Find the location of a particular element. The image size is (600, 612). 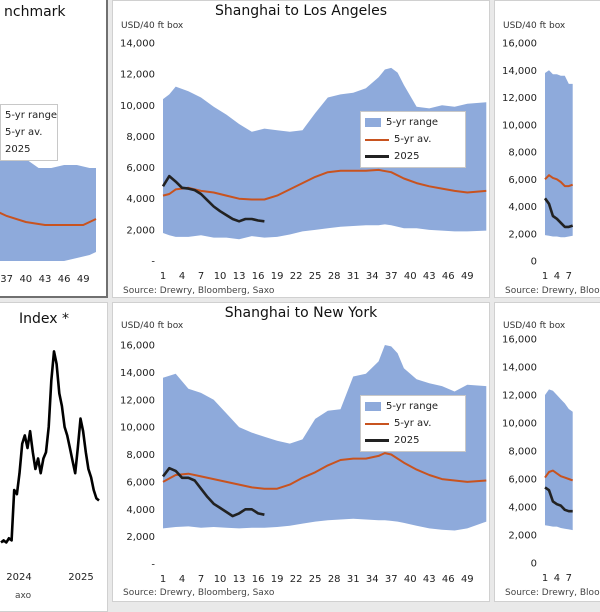

legend-swatch-2025 is located at coordinates (377, 440).